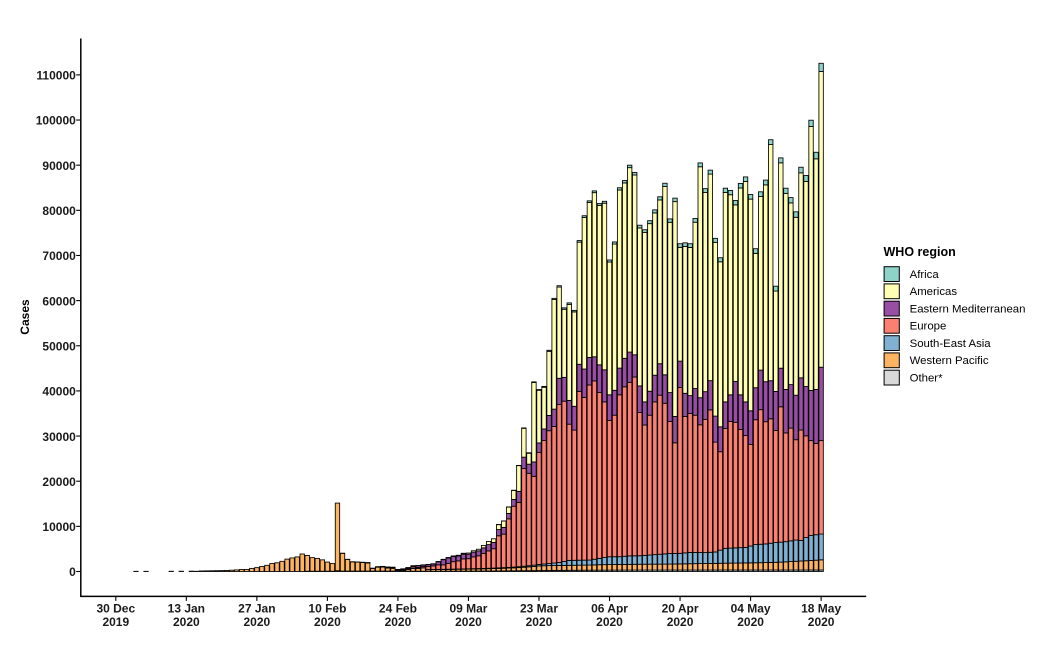 The image size is (1053, 652). Describe the element at coordinates (115, 622) in the screenshot. I see `svg-text: 2019` at that location.